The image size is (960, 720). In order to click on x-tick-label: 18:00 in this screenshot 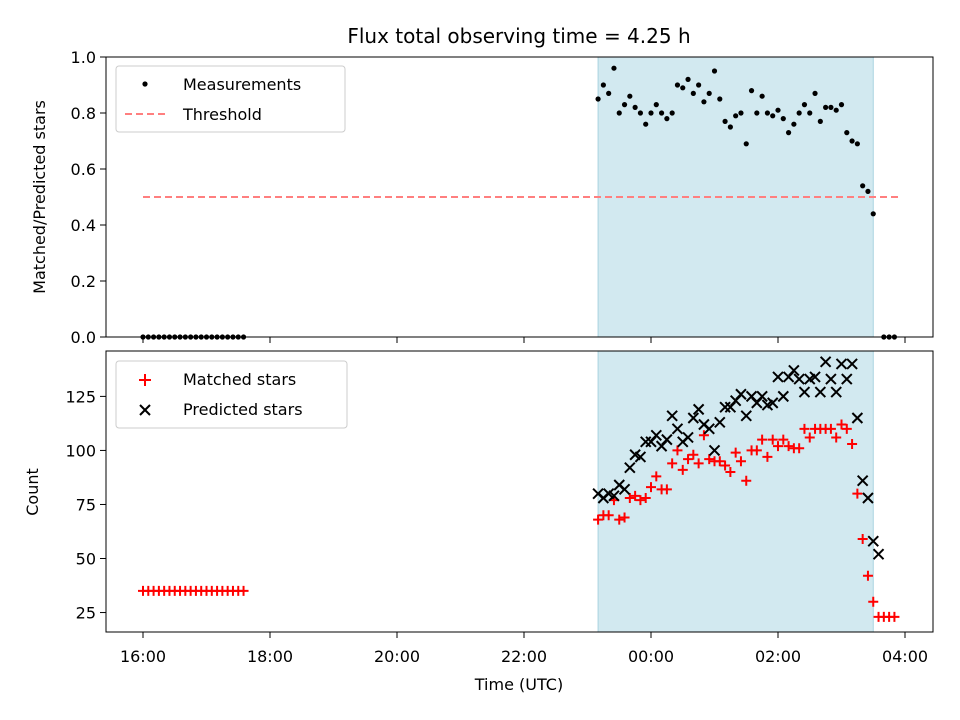, I will do `click(270, 656)`.